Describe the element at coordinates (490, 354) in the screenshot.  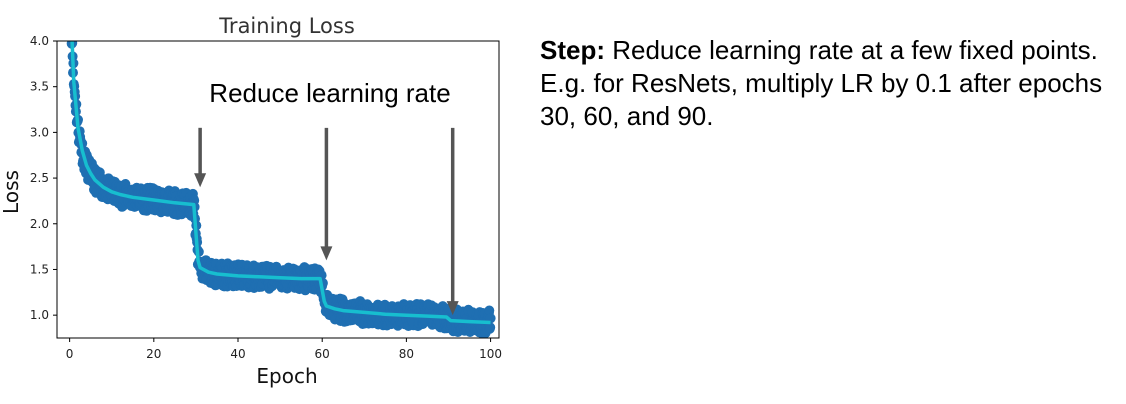
I see `x-tick-label: 100` at that location.